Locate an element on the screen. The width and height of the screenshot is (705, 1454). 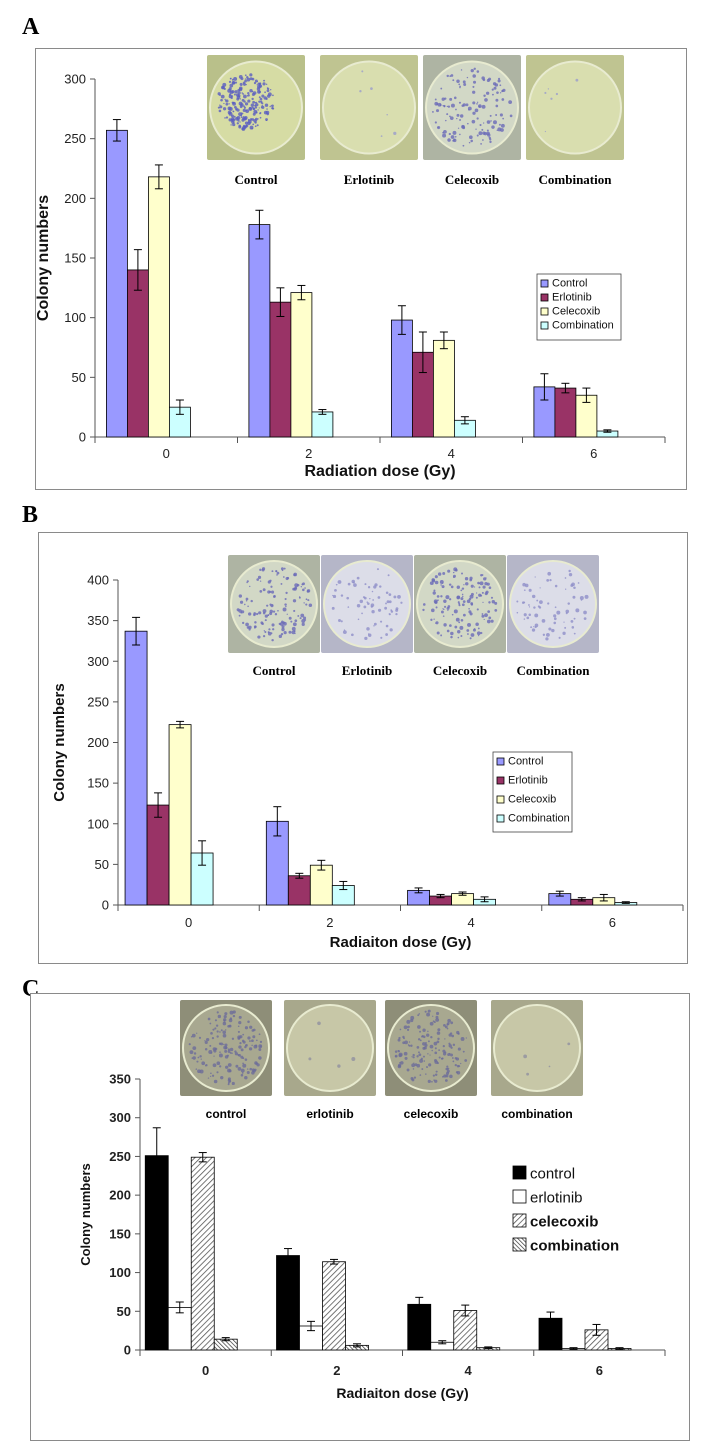
panel-letter-a: A is located at coordinates (31, 27).